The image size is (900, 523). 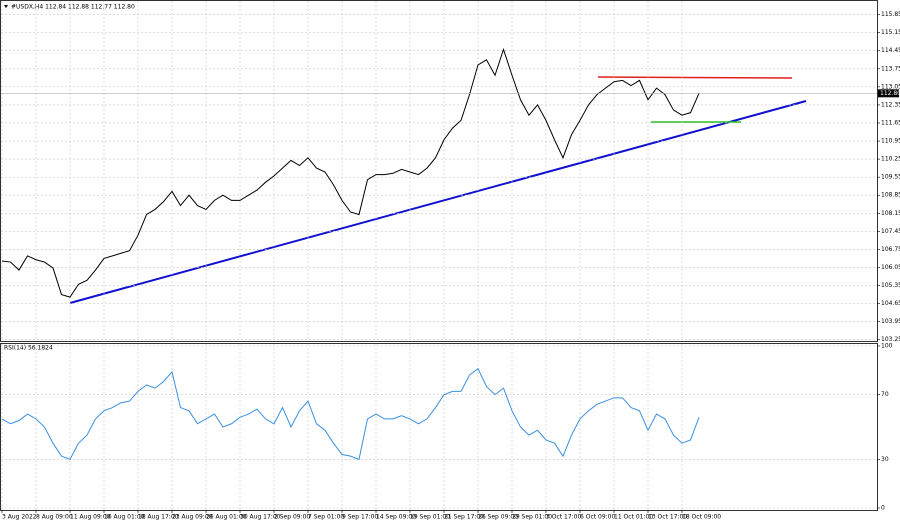 What do you see at coordinates (890, 159) in the screenshot?
I see `y-tick-label: 110.25` at bounding box center [890, 159].